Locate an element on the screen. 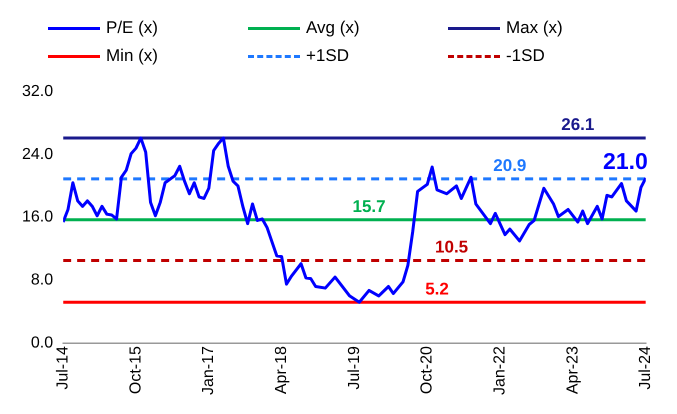 Image resolution: width=677 pixels, height=414 pixels. legend-label: -1SD is located at coordinates (525, 56).